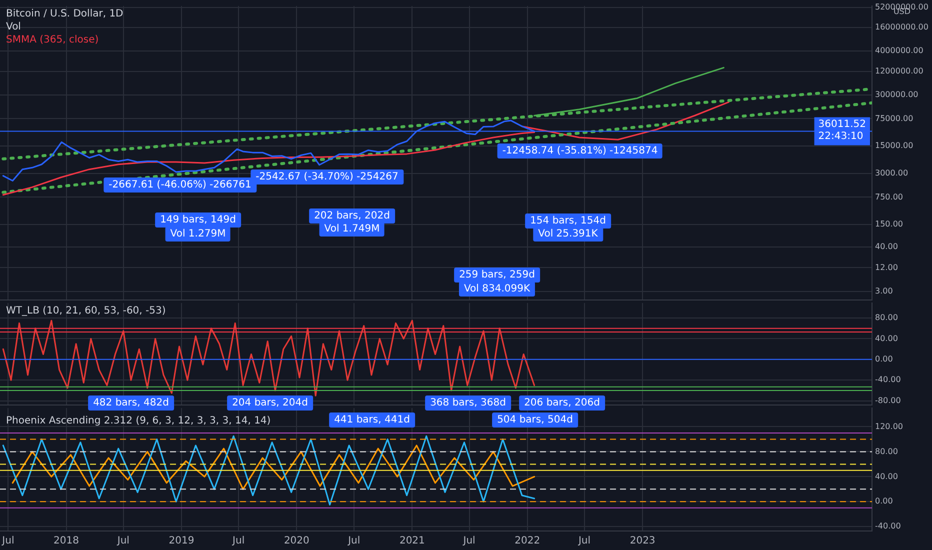  What do you see at coordinates (568, 234) in the screenshot?
I see `annotation: Vol 25.391K` at bounding box center [568, 234].